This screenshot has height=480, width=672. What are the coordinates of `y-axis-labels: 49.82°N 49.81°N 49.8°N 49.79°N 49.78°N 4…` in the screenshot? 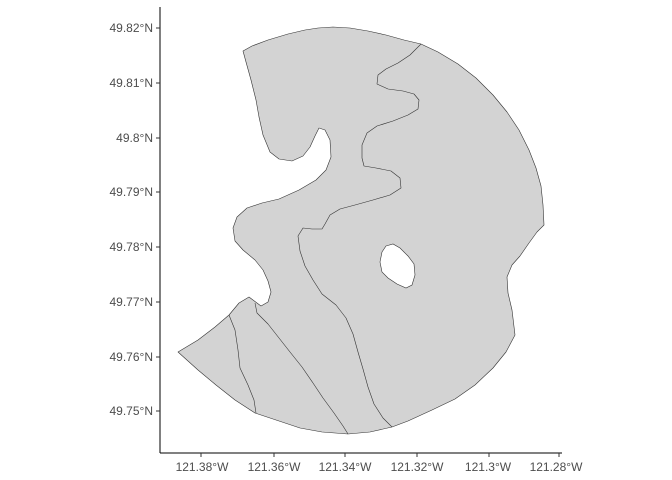 It's located at (132, 219).